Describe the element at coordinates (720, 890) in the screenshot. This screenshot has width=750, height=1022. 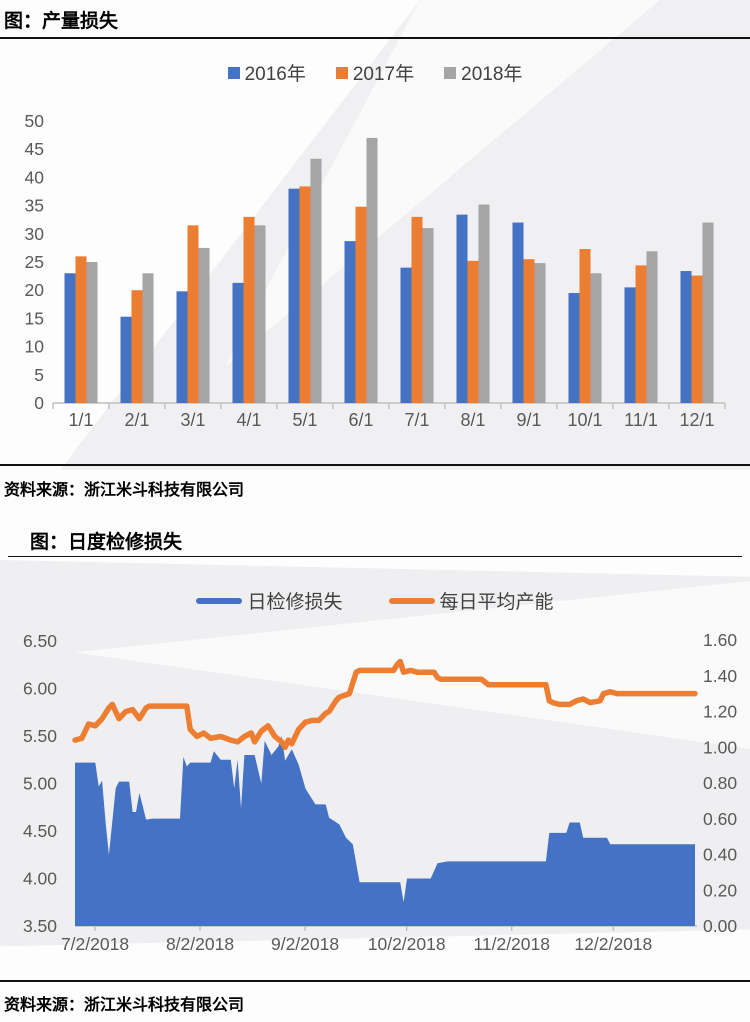
I see `right-axis-tick-label: 0.20` at that location.